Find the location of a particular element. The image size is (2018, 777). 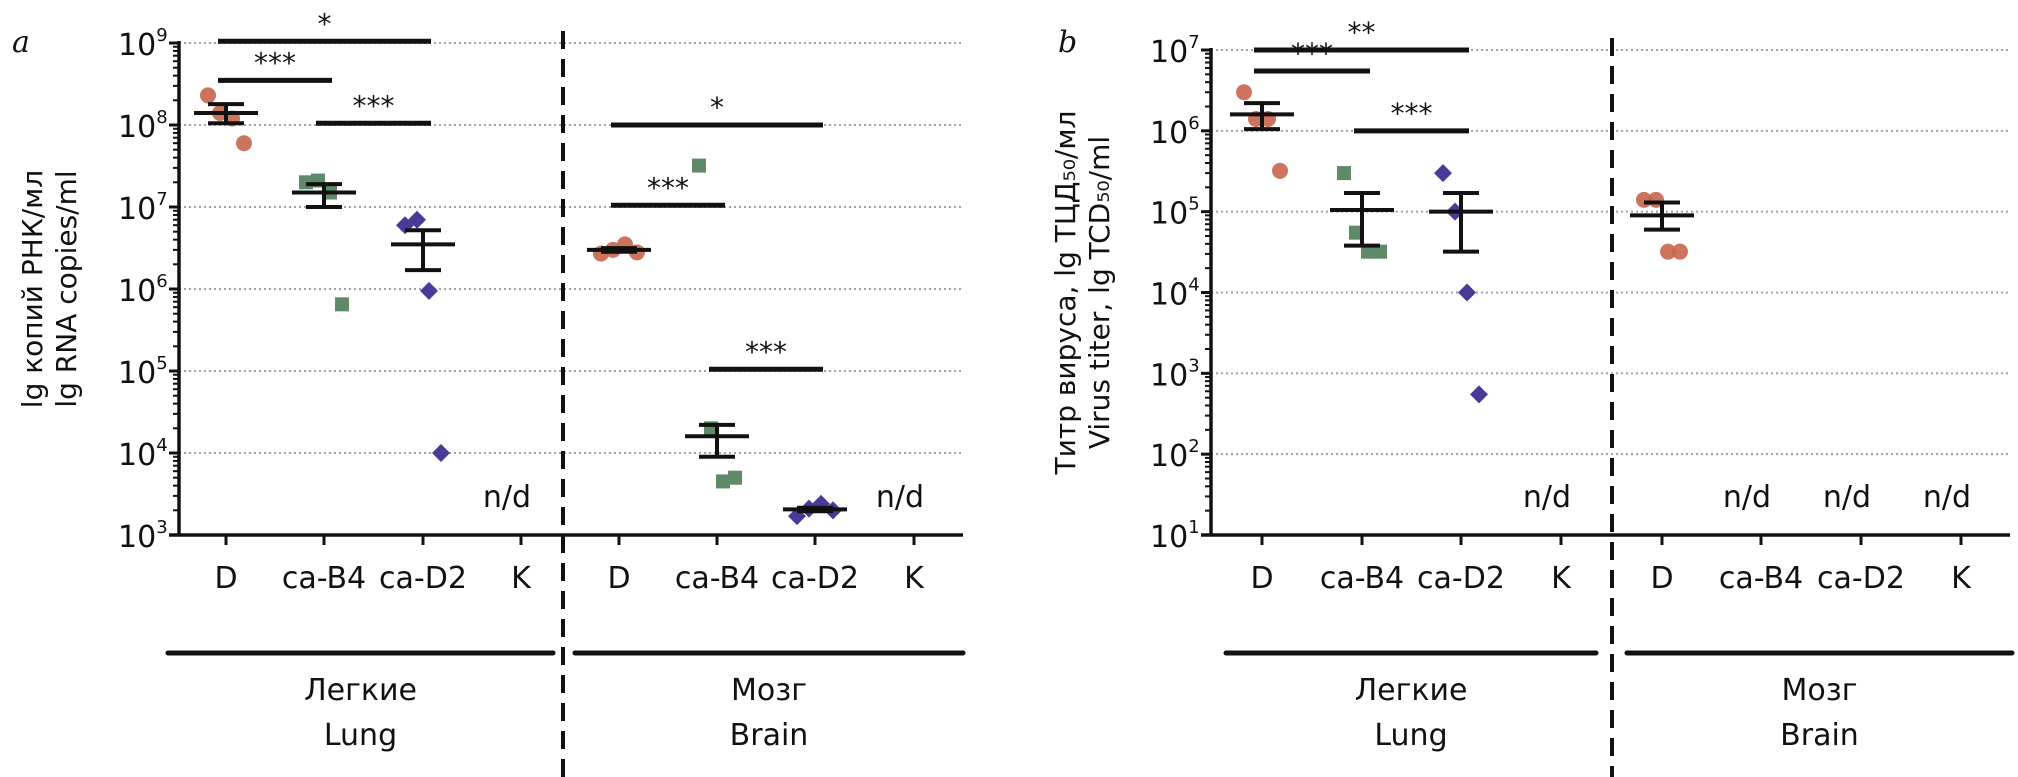

y-tick-label: 10⁹ is located at coordinates (143, 44).